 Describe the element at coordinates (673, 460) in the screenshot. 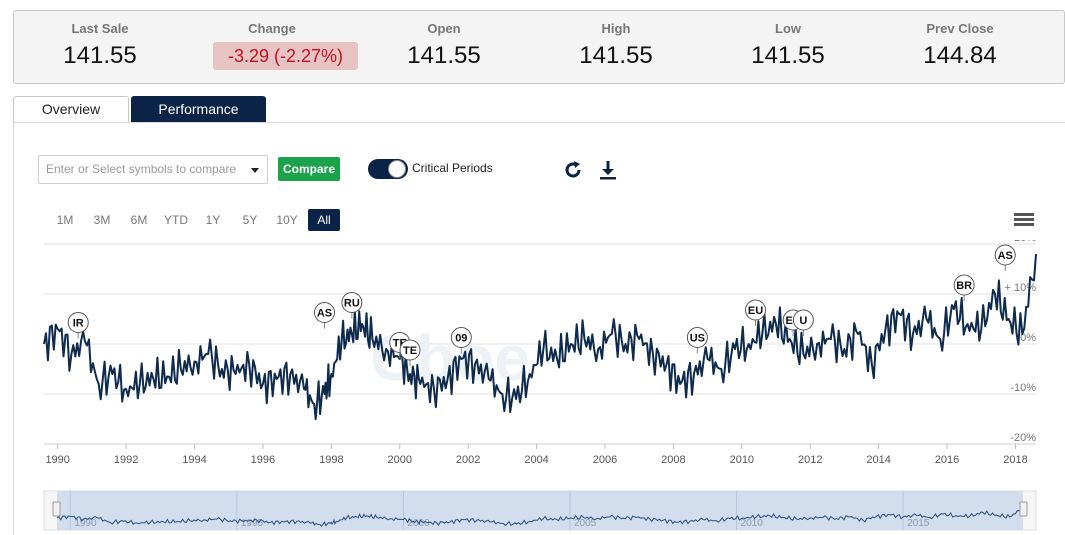

I see `x-tick-label: 2008` at that location.